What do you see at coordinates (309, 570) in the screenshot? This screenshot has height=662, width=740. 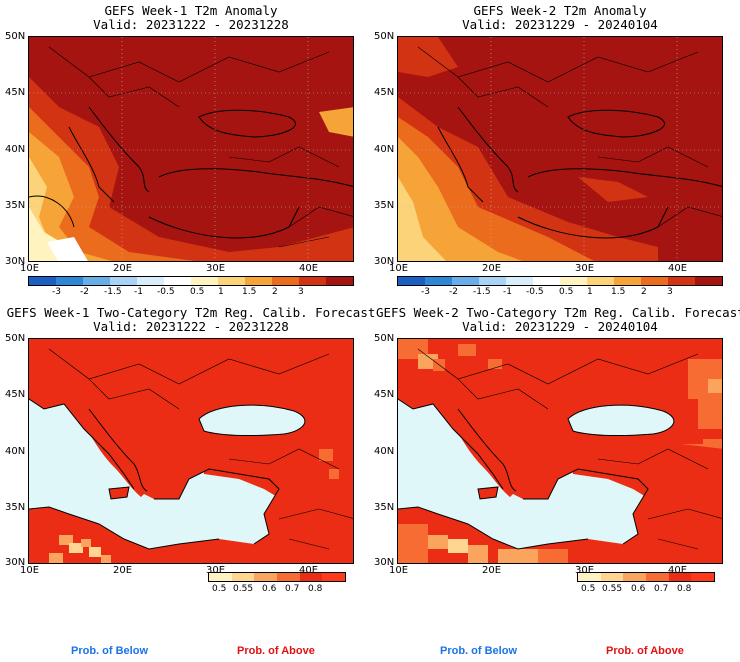 I see `panel3-lon-40e: 40E` at bounding box center [309, 570].